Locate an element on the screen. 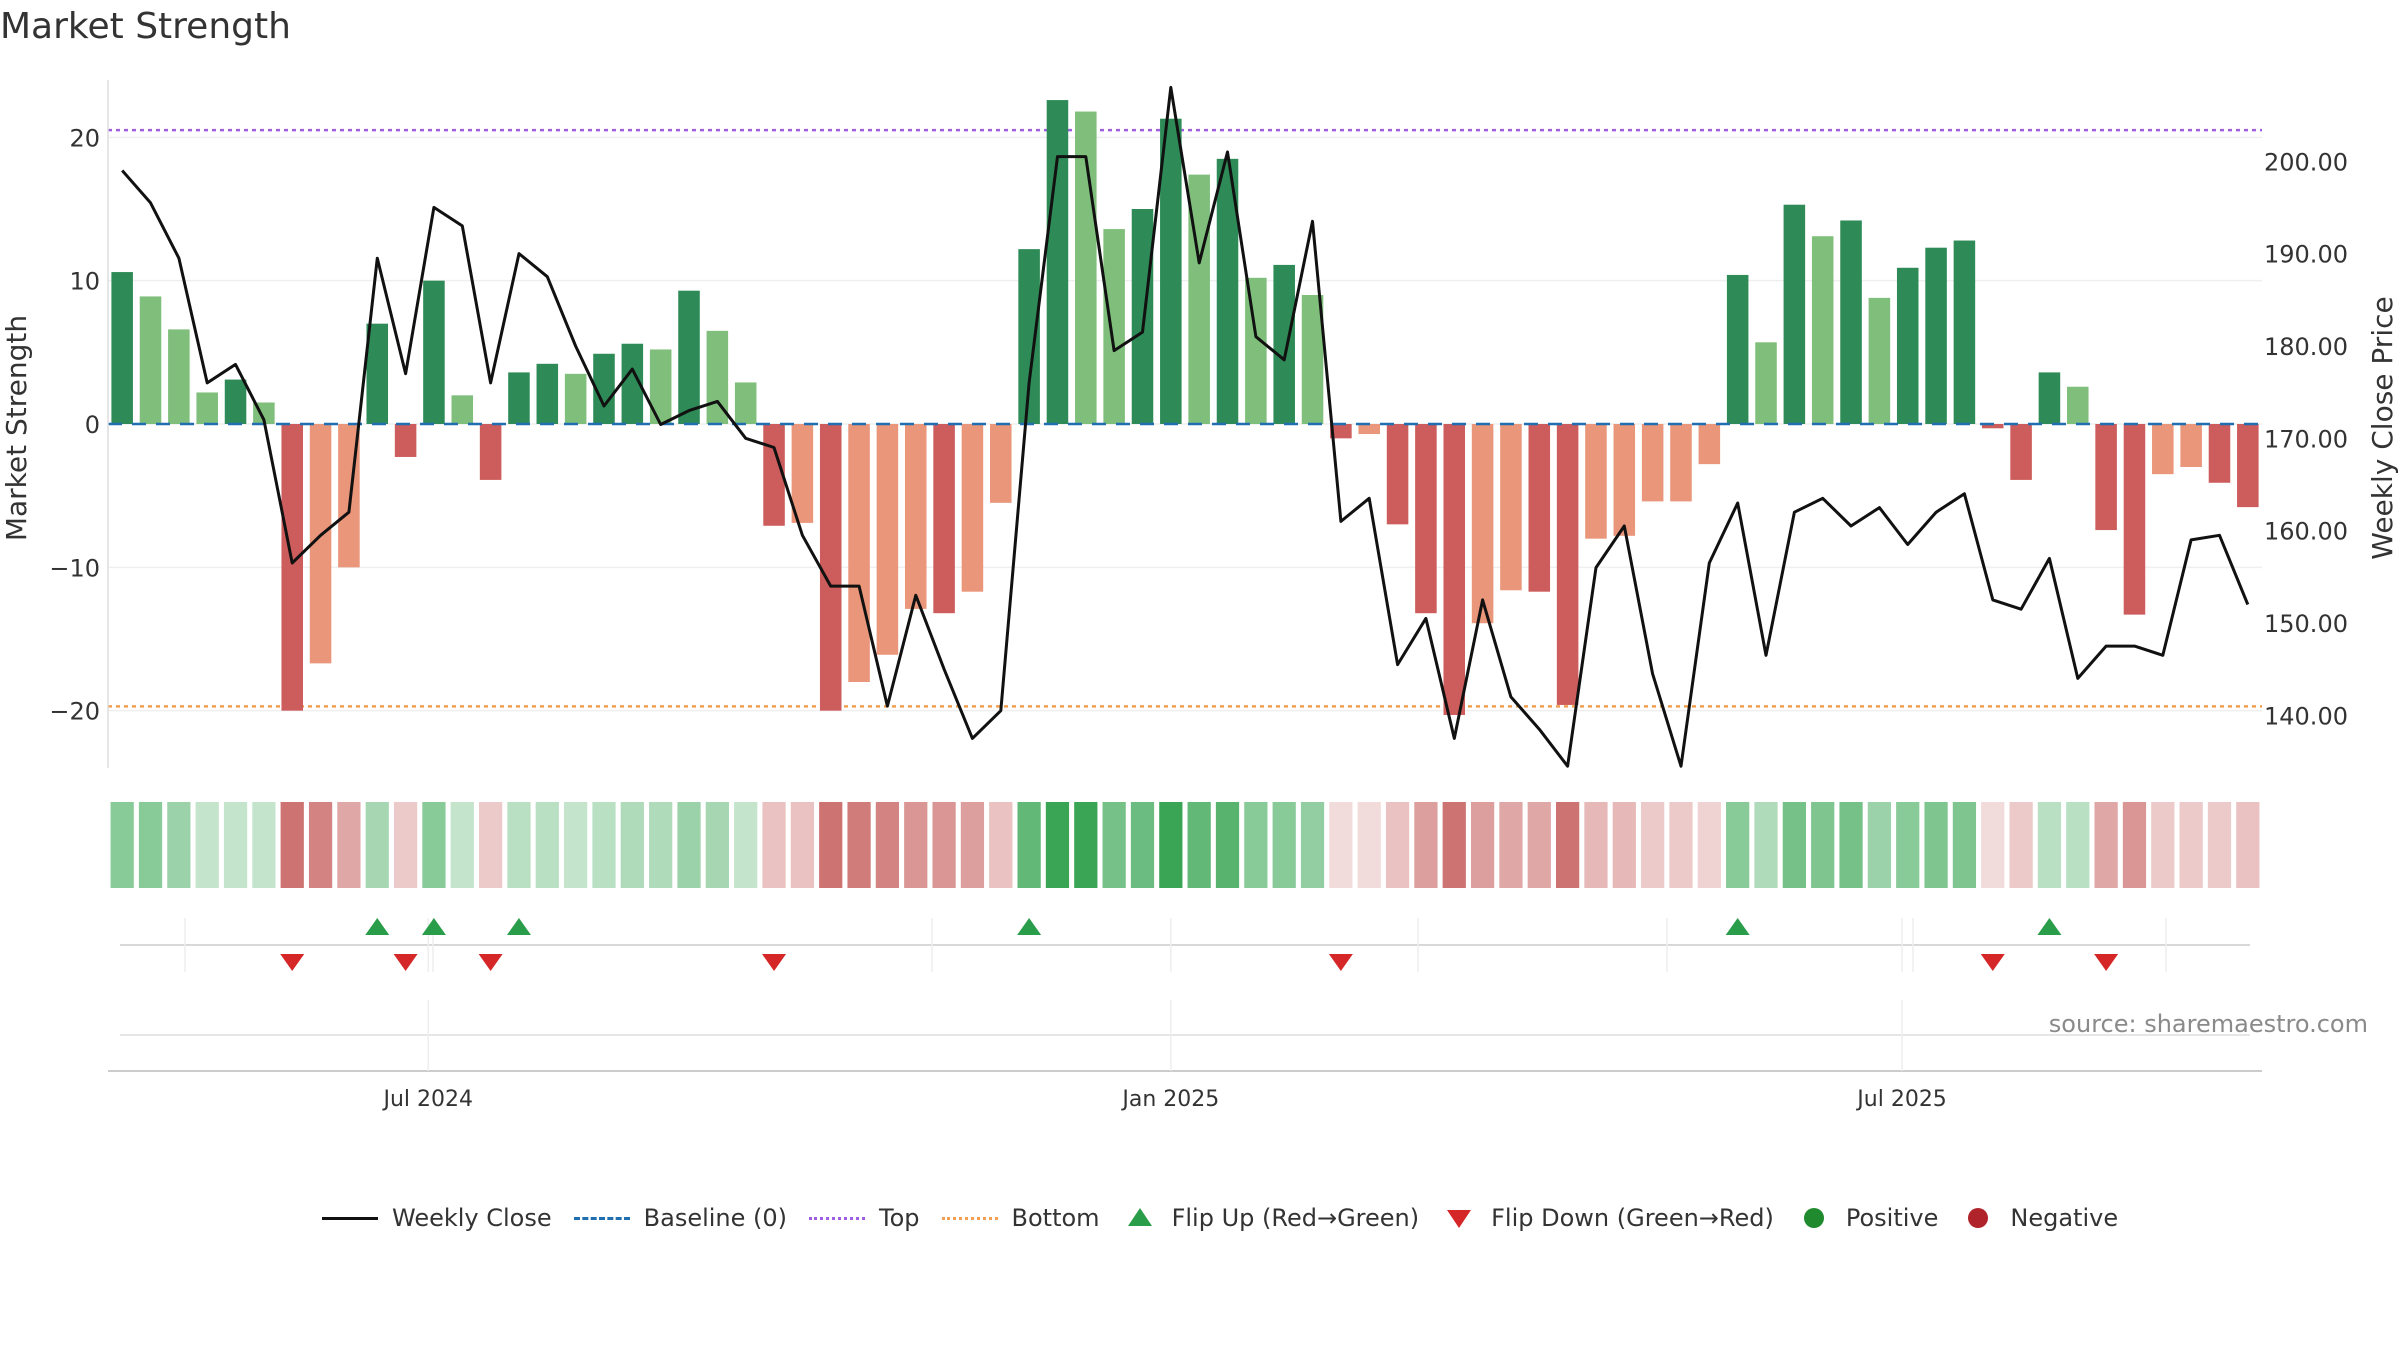 Image resolution: width=2400 pixels, height=1350 pixels. y-tick-label: −10 is located at coordinates (74, 568).